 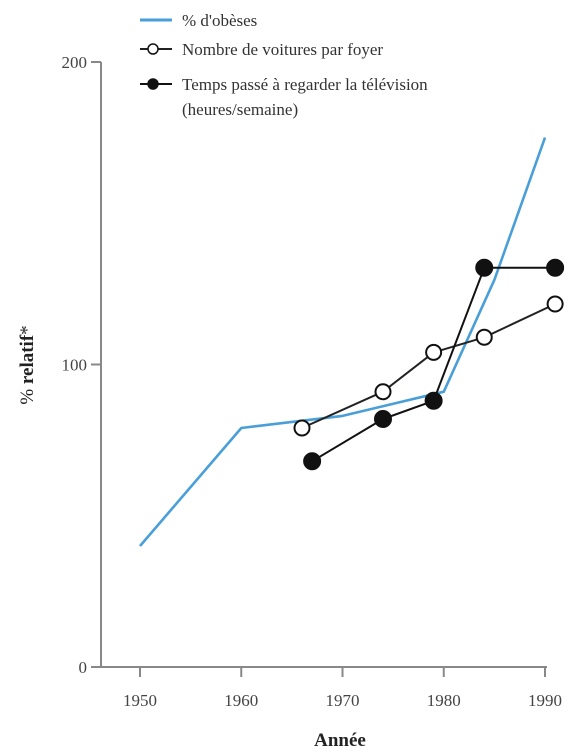 I want to click on legend-label-line2: (heures/semaine), so click(x=240, y=109).